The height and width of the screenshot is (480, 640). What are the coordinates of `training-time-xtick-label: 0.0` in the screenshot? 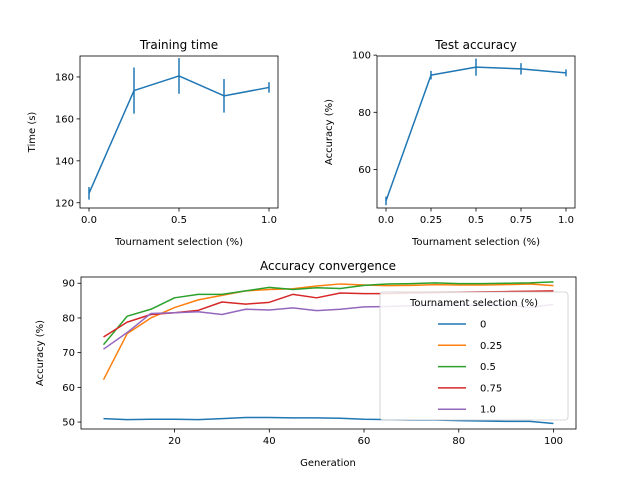 It's located at (89, 220).